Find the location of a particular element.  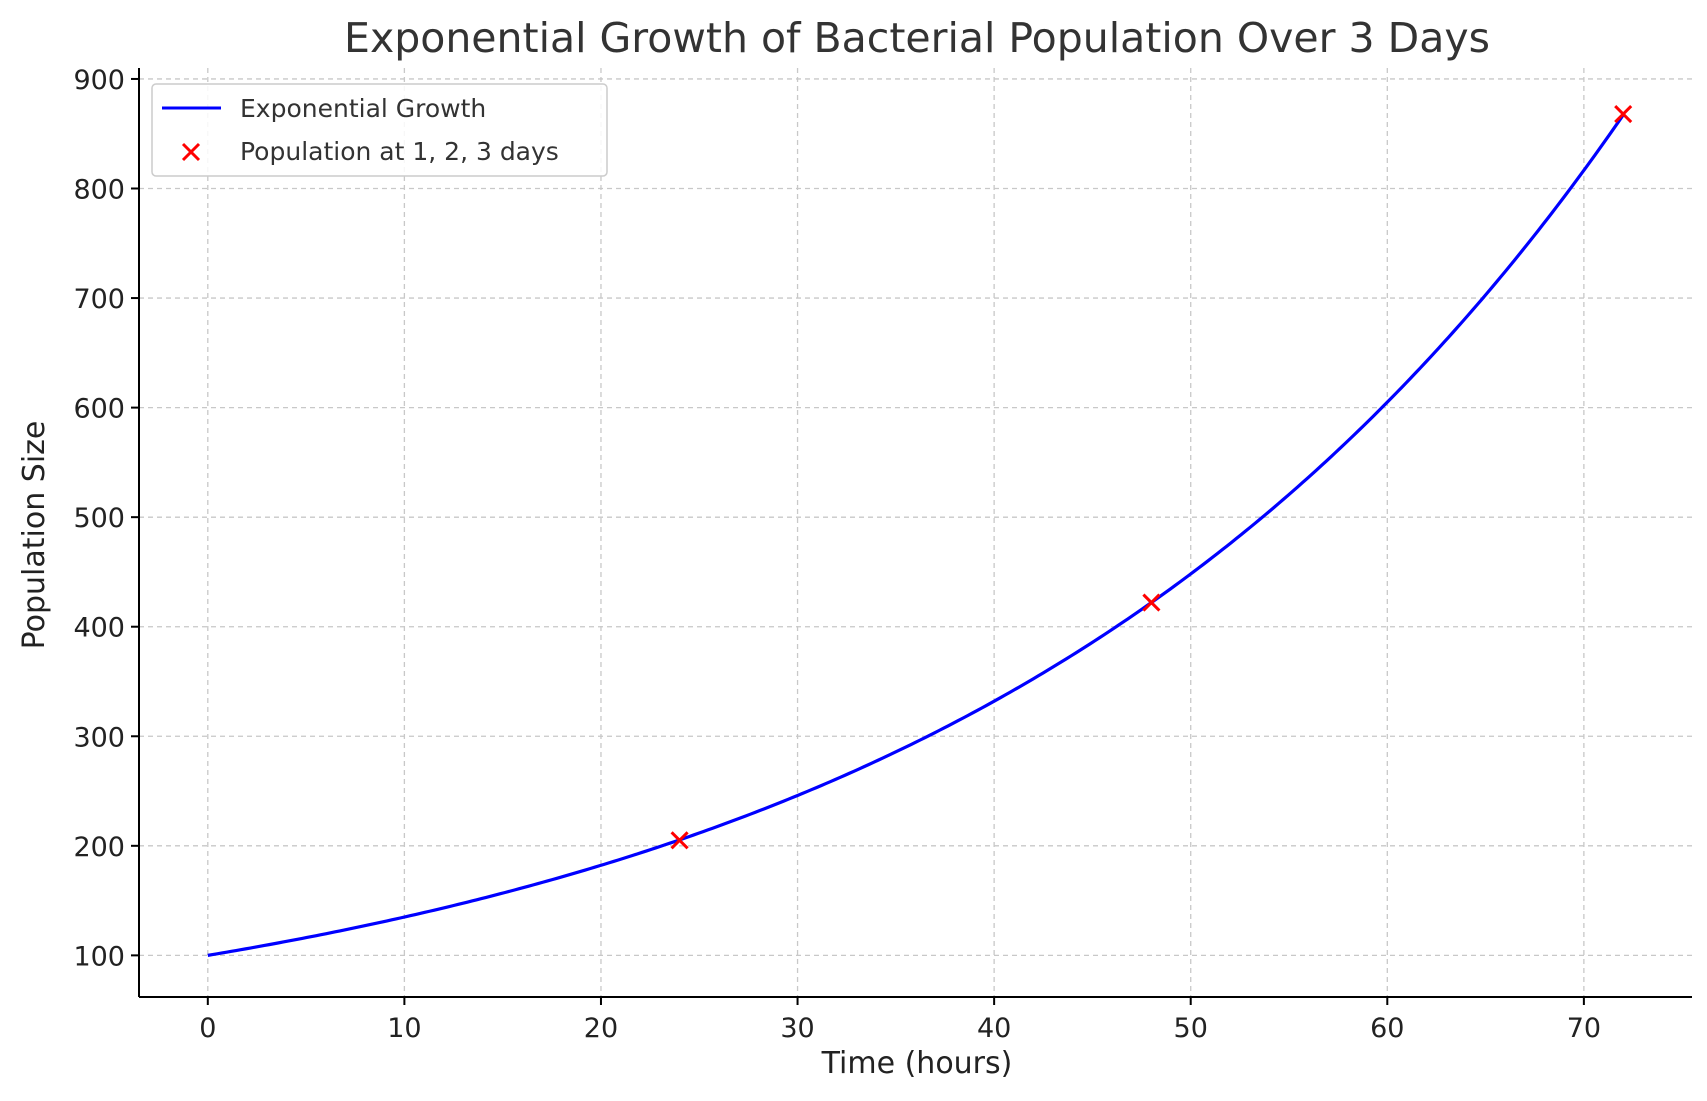

x-tick-label-20: 20 is located at coordinates (601, 1028).